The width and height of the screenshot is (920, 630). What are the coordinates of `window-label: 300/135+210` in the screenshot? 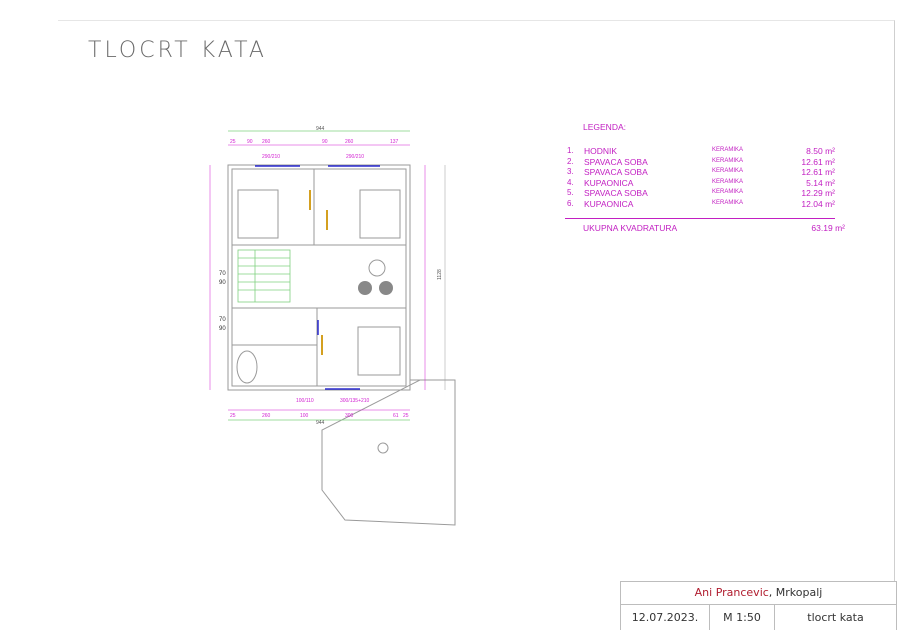 It's located at (355, 401).